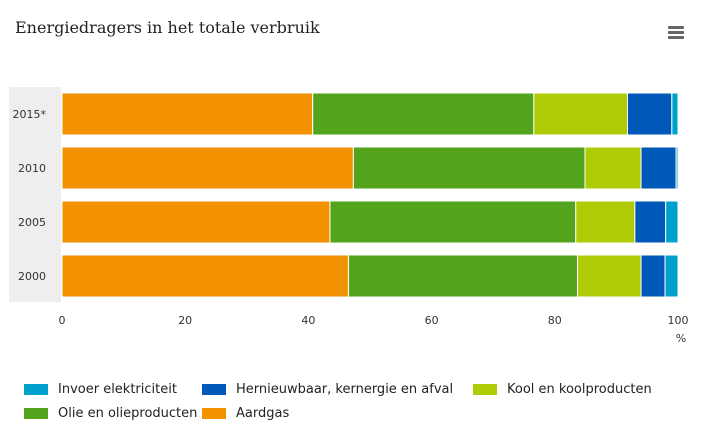 Image resolution: width=728 pixels, height=441 pixels. What do you see at coordinates (30, 195) in the screenshot?
I see `y-axis-labels: 2015* 2010 2005 2000` at bounding box center [30, 195].